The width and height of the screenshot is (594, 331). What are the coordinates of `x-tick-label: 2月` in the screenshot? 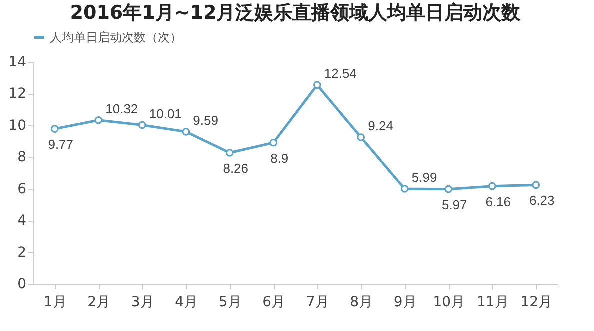 It's located at (99, 302).